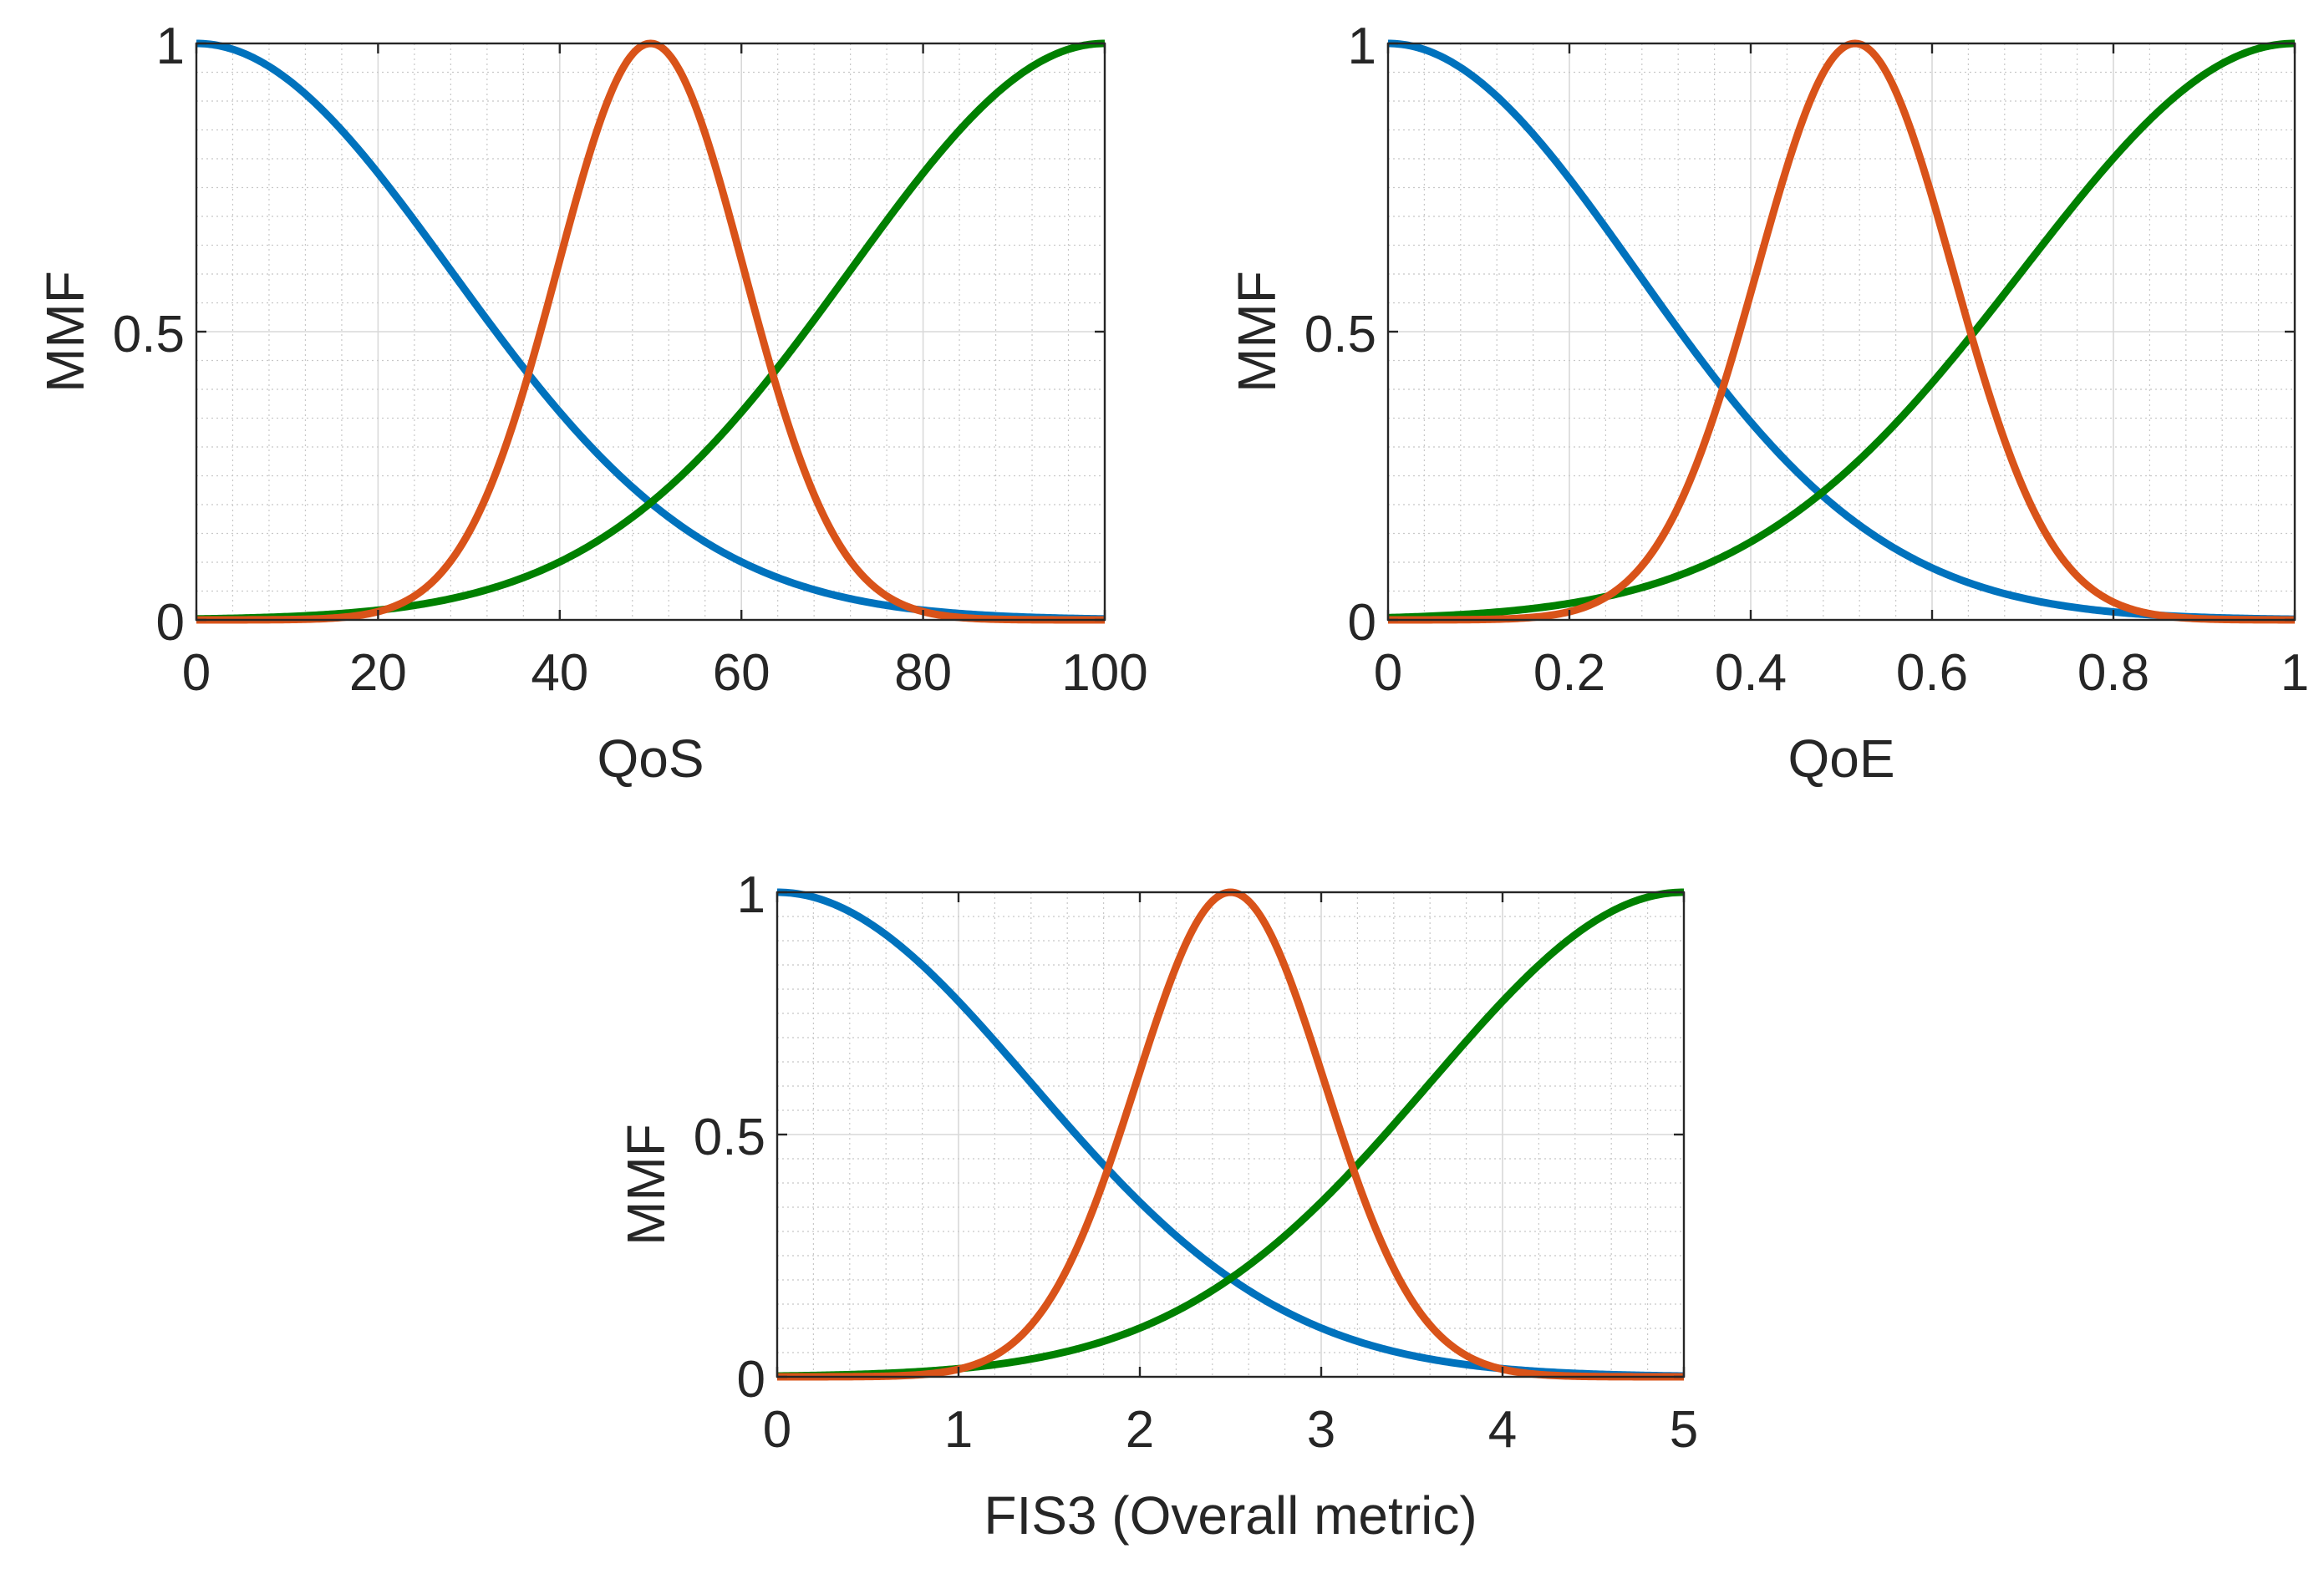  Describe the element at coordinates (196, 673) in the screenshot. I see `qos-xtick-label: 0` at that location.